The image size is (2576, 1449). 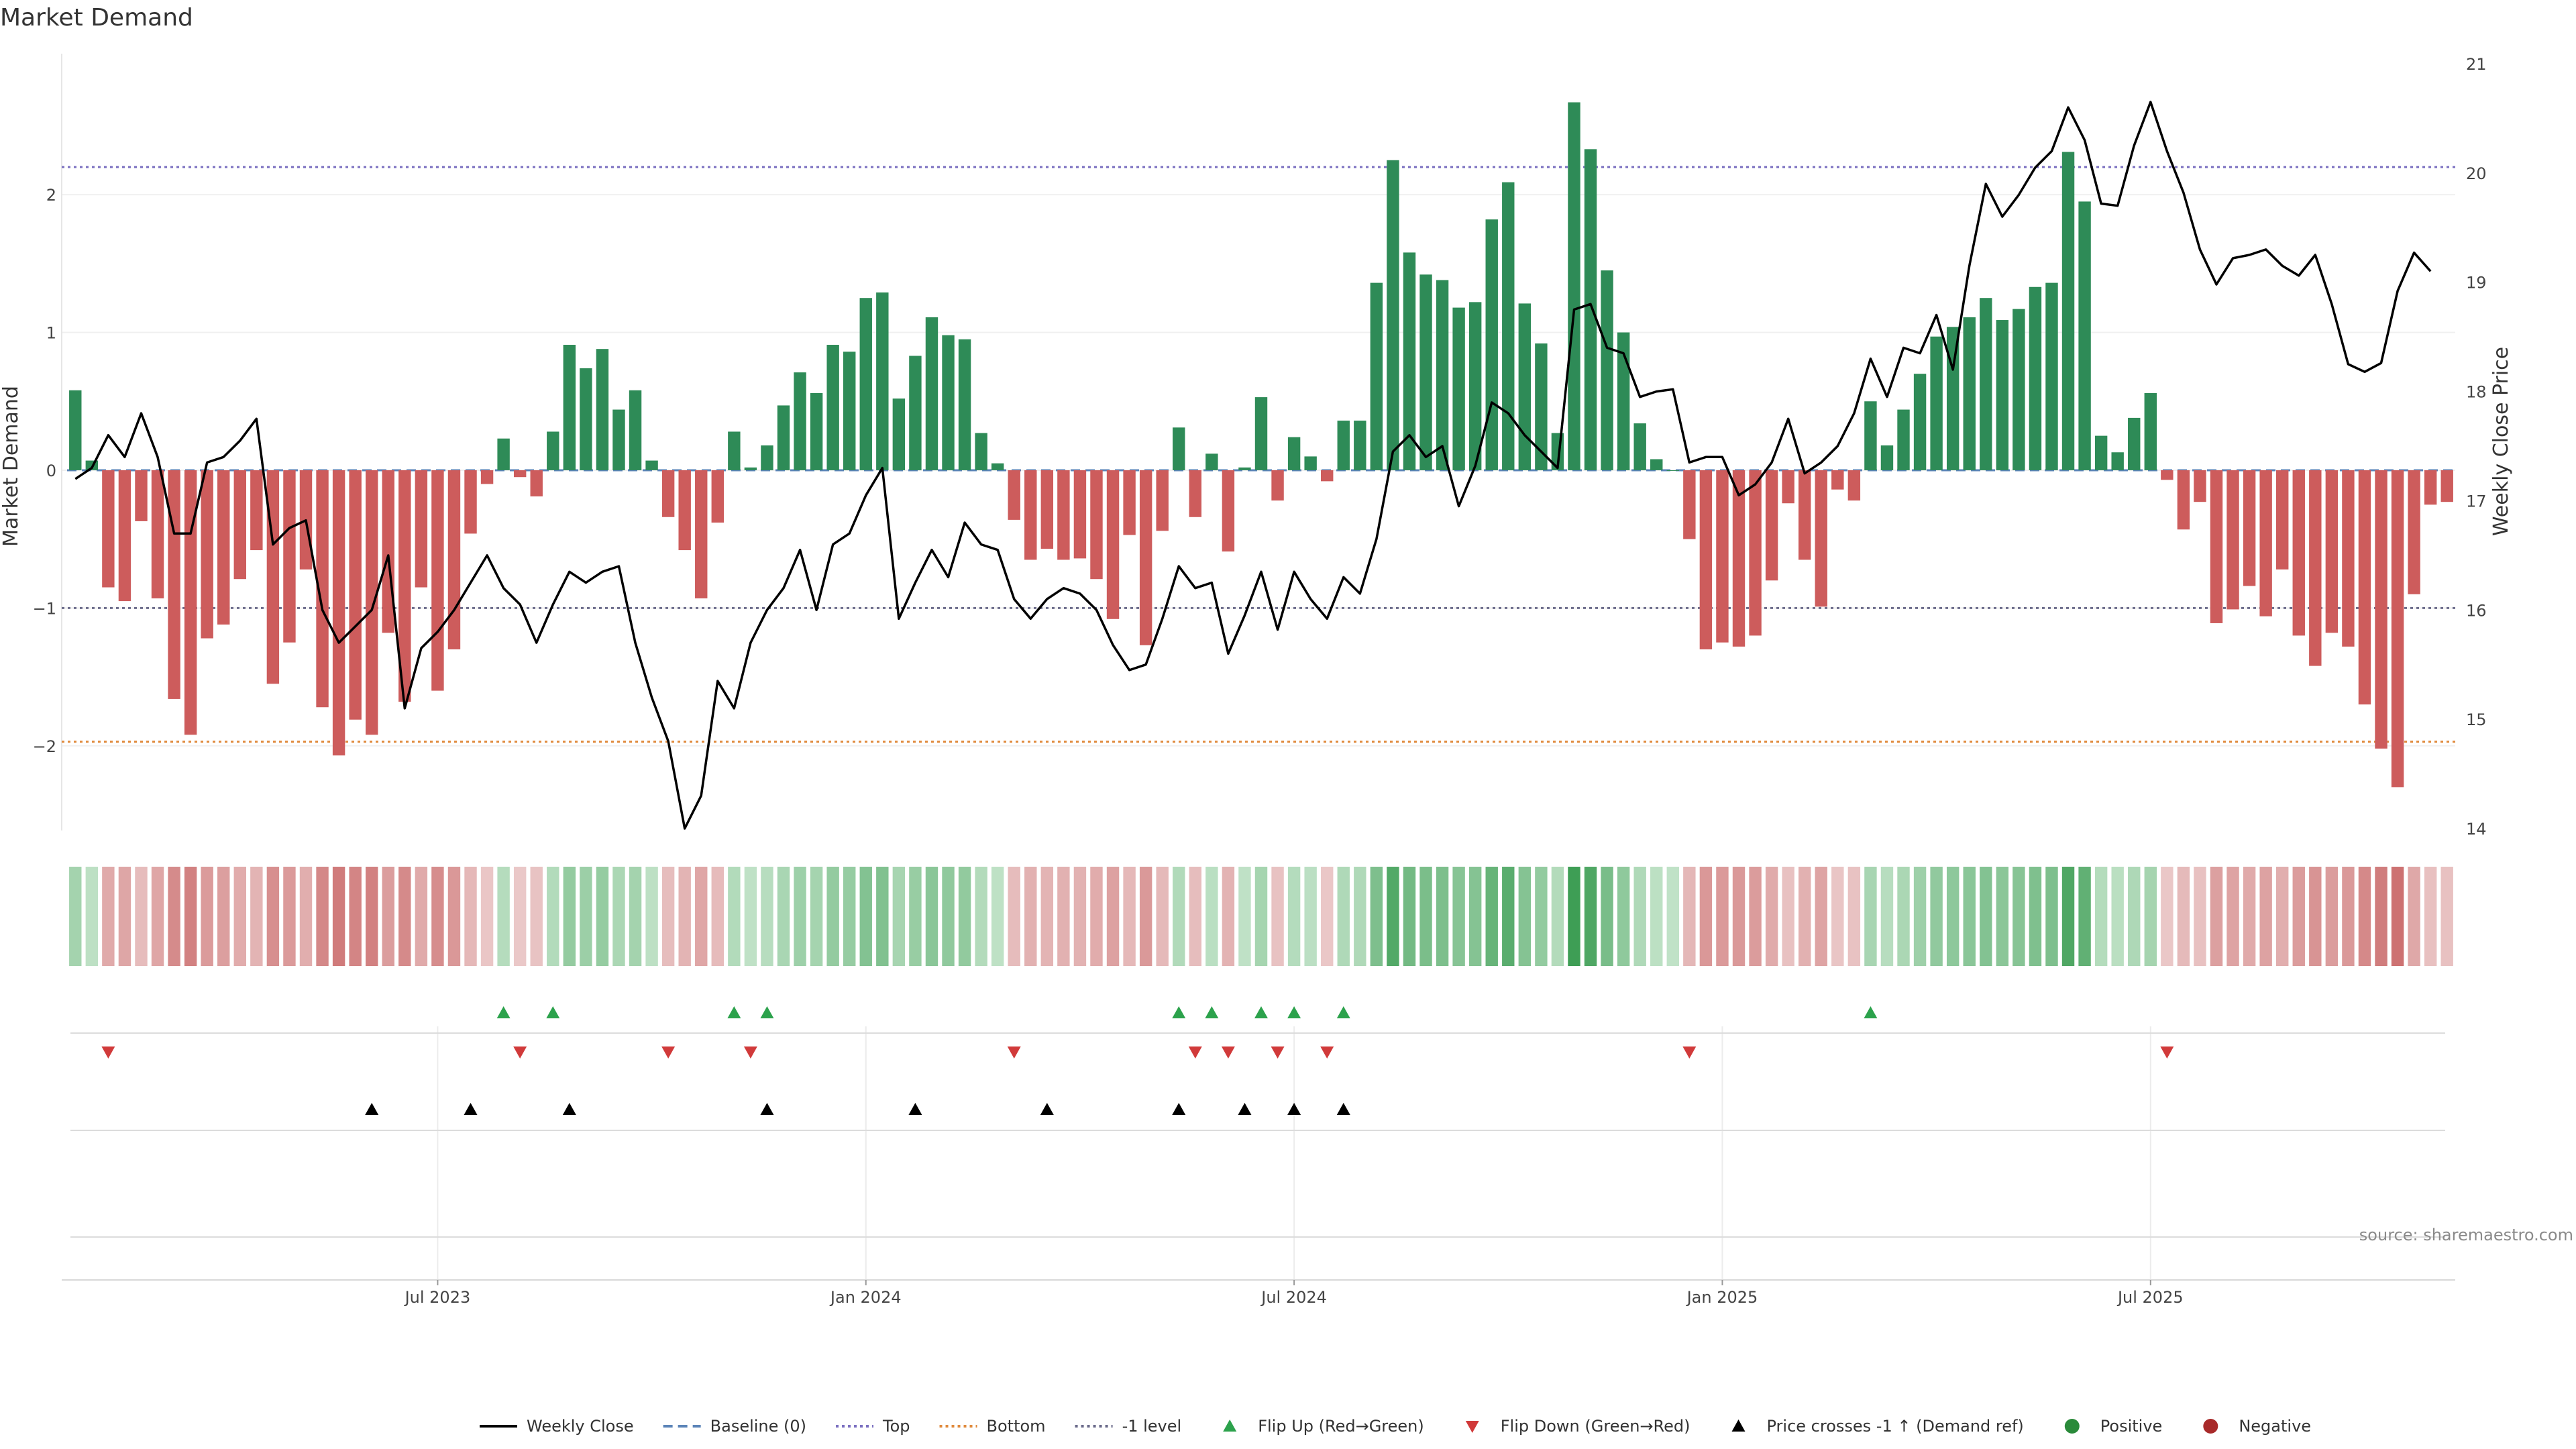 I want to click on y2-tick-label: 14, so click(x=2476, y=829).